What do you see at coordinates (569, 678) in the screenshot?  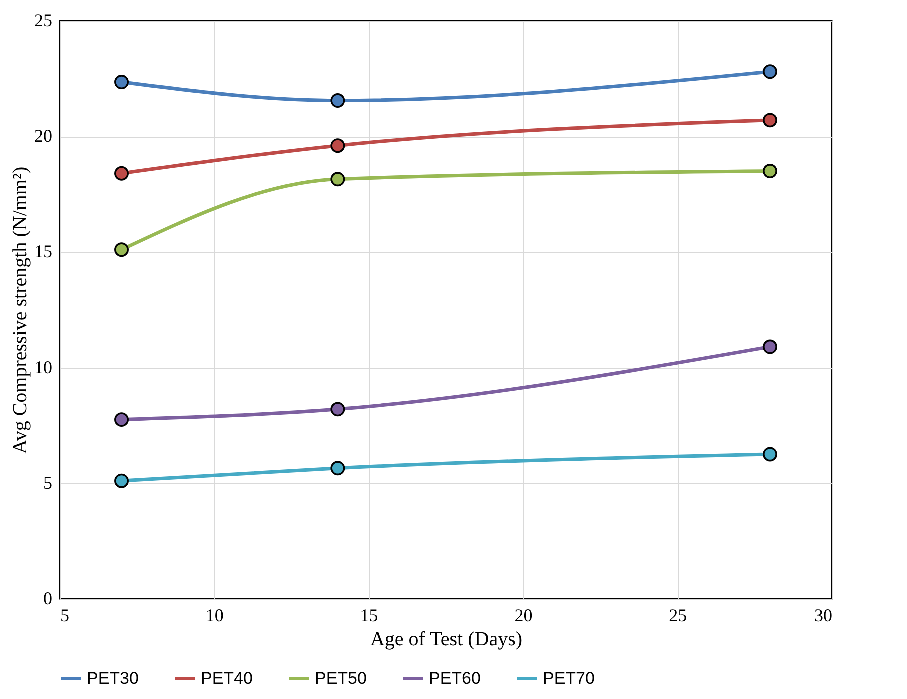 I see `legend-label: PET70` at bounding box center [569, 678].